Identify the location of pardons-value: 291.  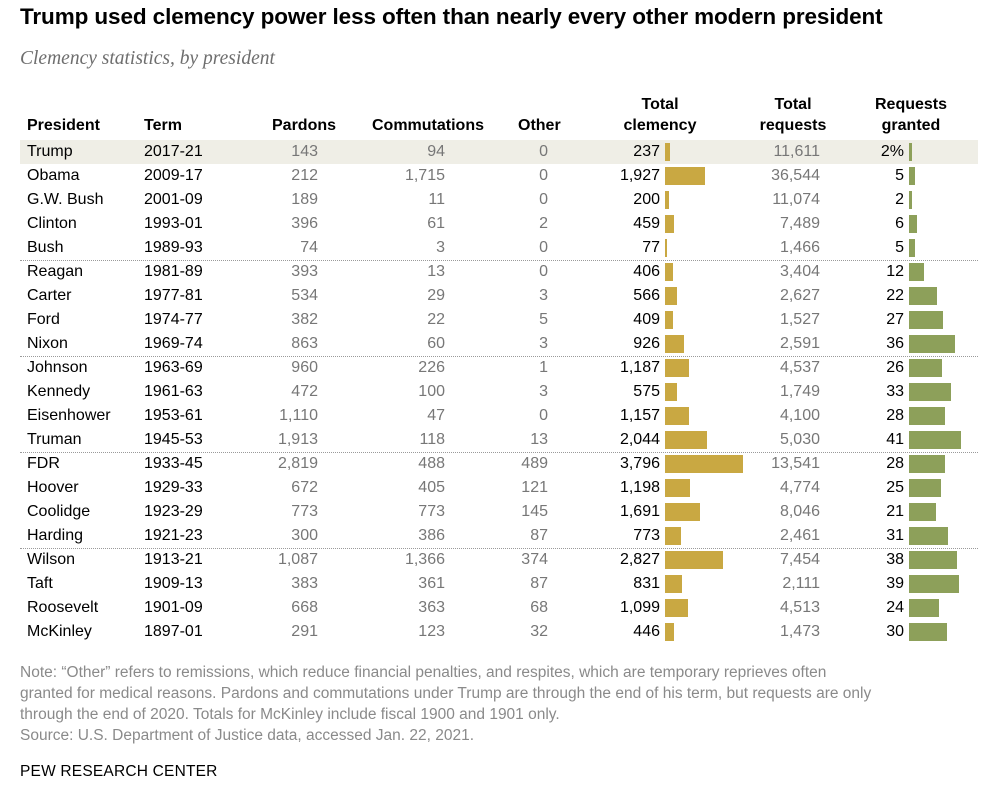
(304, 631).